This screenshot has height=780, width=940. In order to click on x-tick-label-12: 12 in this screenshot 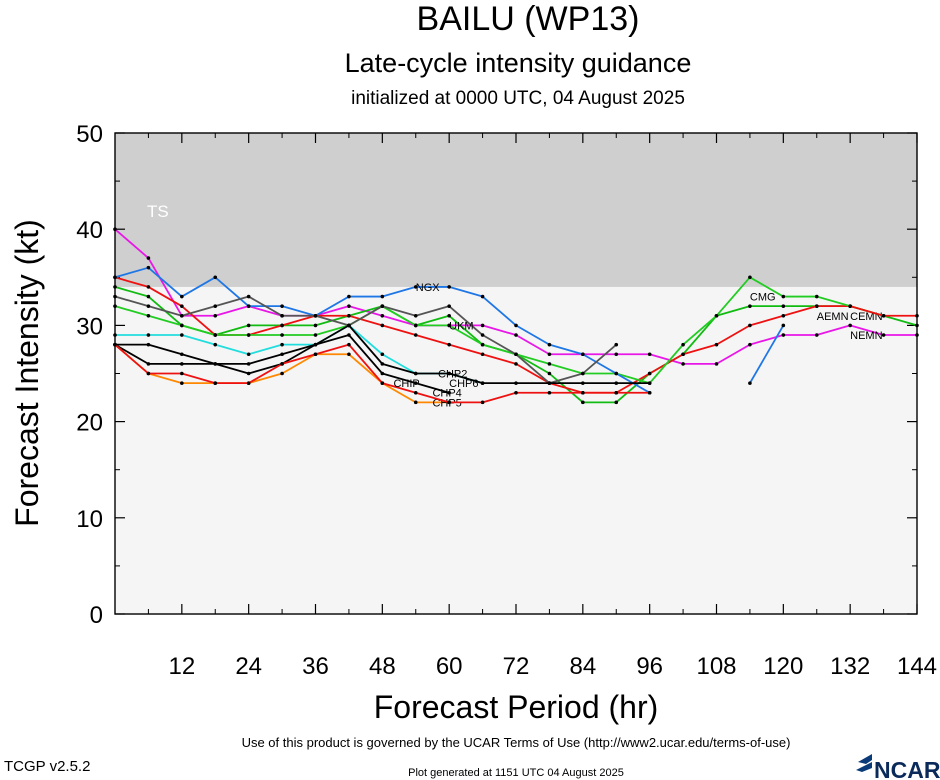, I will do `click(181, 666)`.